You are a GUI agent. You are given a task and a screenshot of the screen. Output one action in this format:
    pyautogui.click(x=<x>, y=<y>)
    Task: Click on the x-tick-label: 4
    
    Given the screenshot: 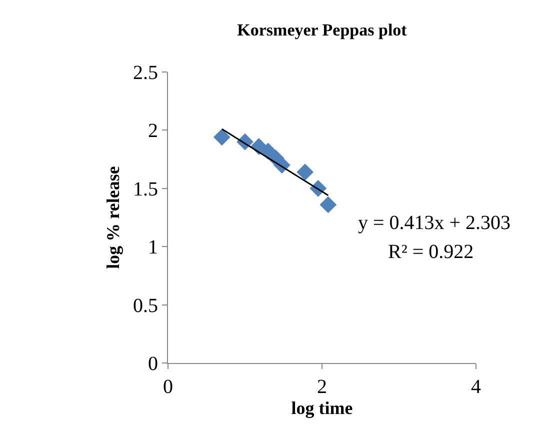 What is the action you would take?
    pyautogui.click(x=476, y=387)
    